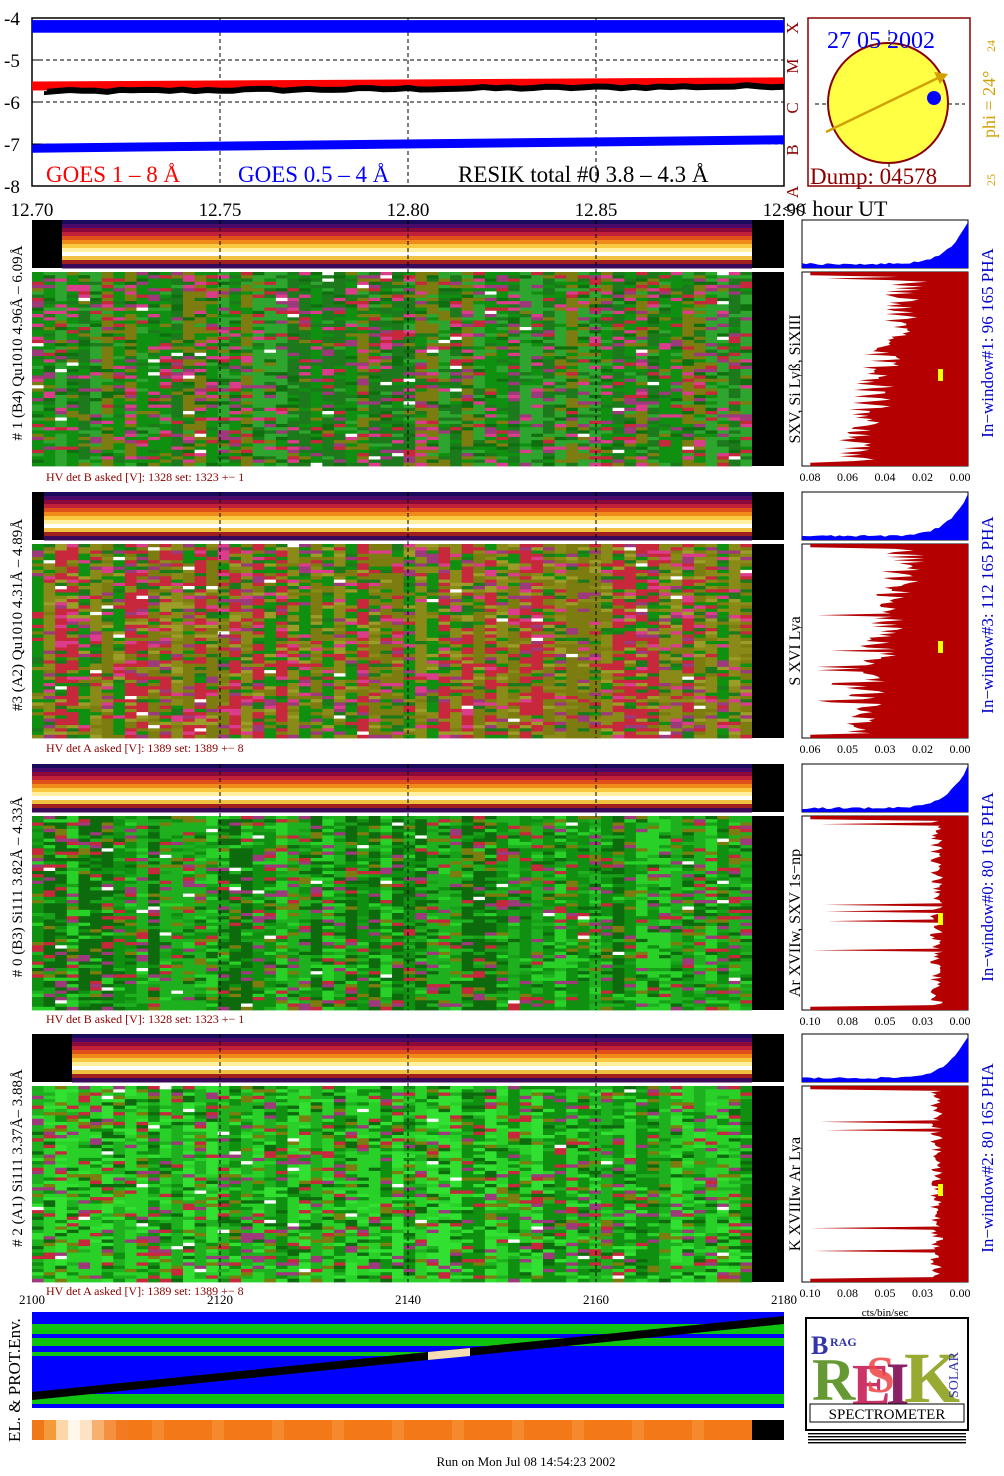  Describe the element at coordinates (407, 242) in the screenshot. I see `spectrum-band` at that location.